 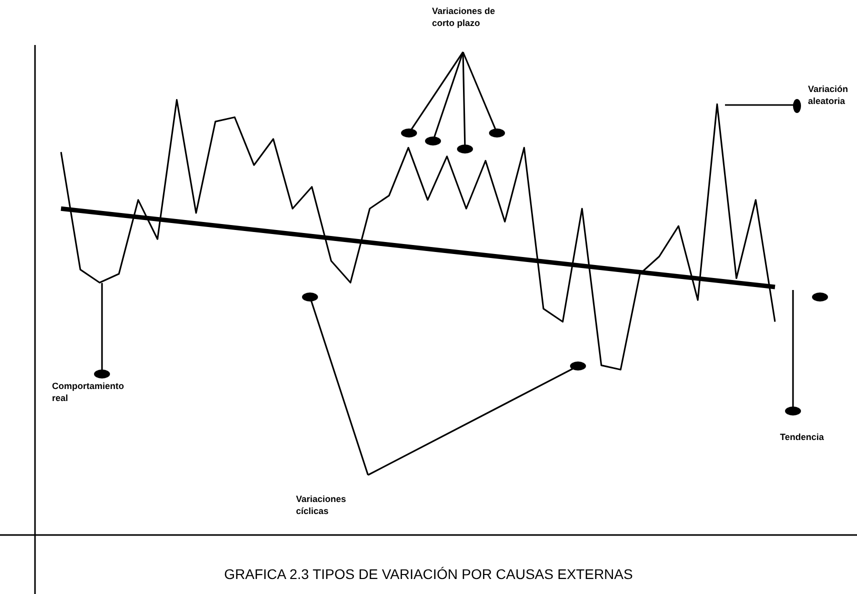 What do you see at coordinates (428, 574) in the screenshot?
I see `text: GRAFICA 2.3 TIPOS DE VARIACIÓN POR CAUSAS EXTERNAS` at bounding box center [428, 574].